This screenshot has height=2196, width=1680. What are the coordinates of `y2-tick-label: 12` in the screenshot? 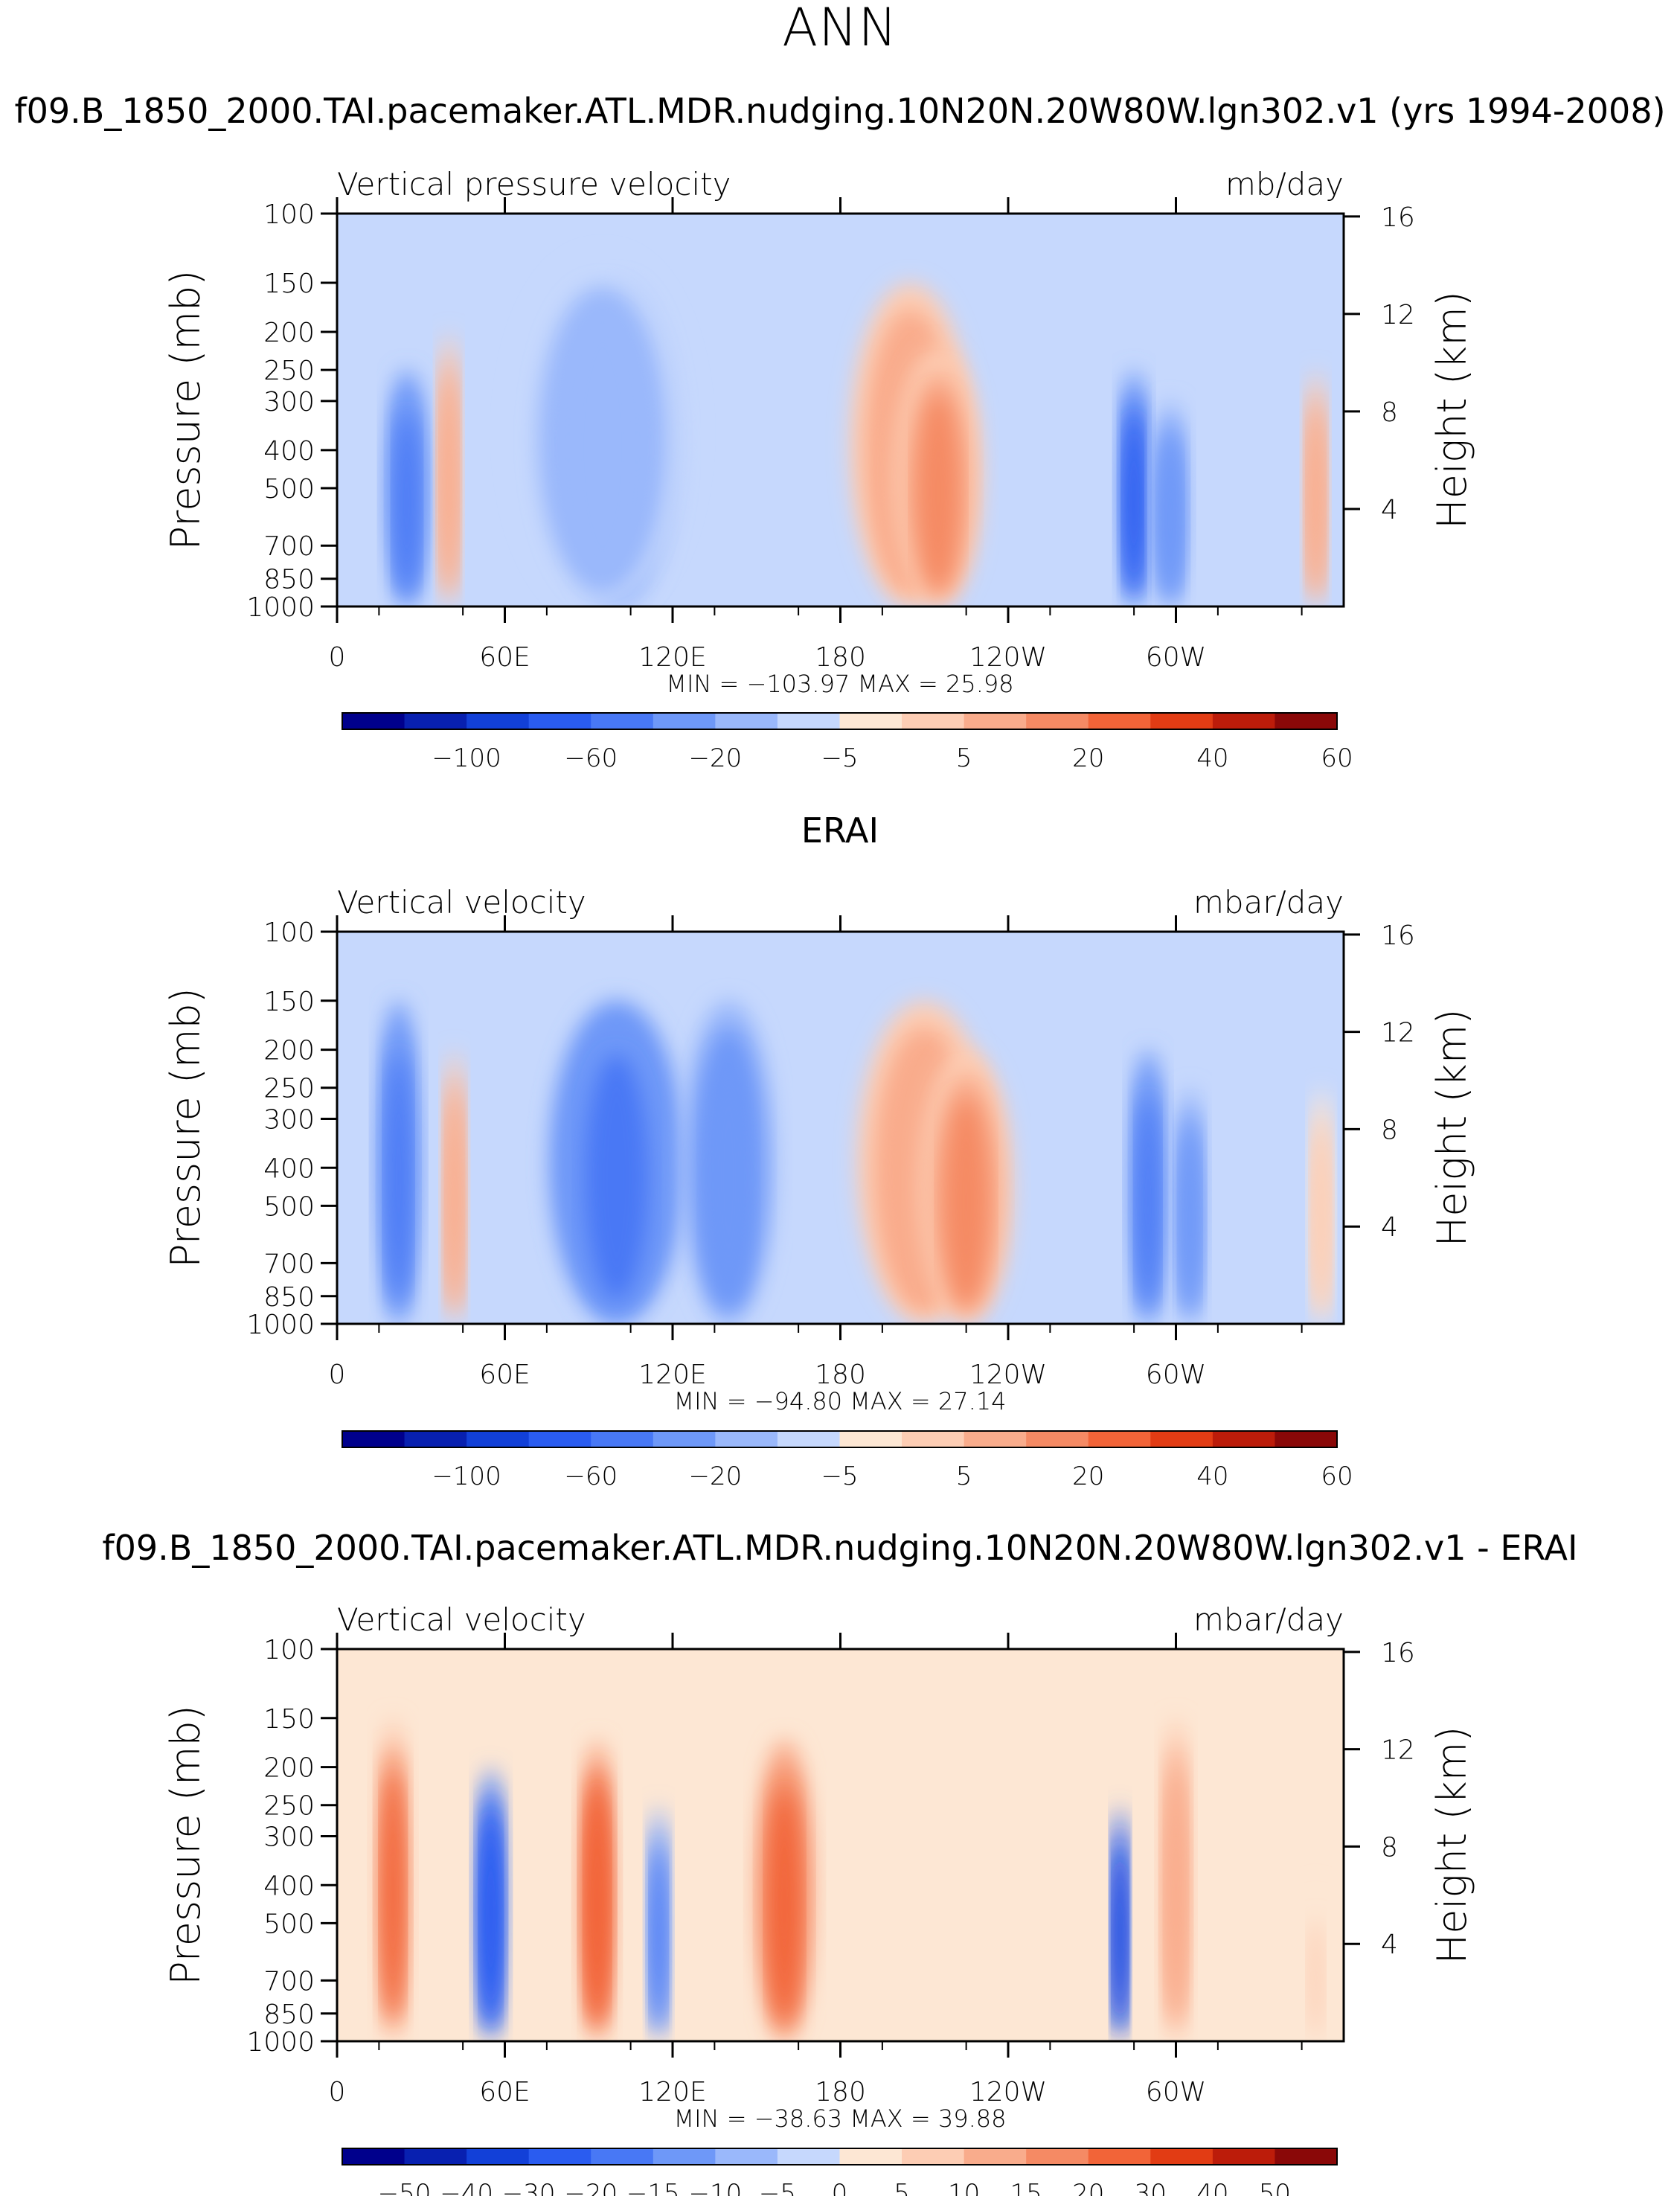 It's located at (1398, 1751).